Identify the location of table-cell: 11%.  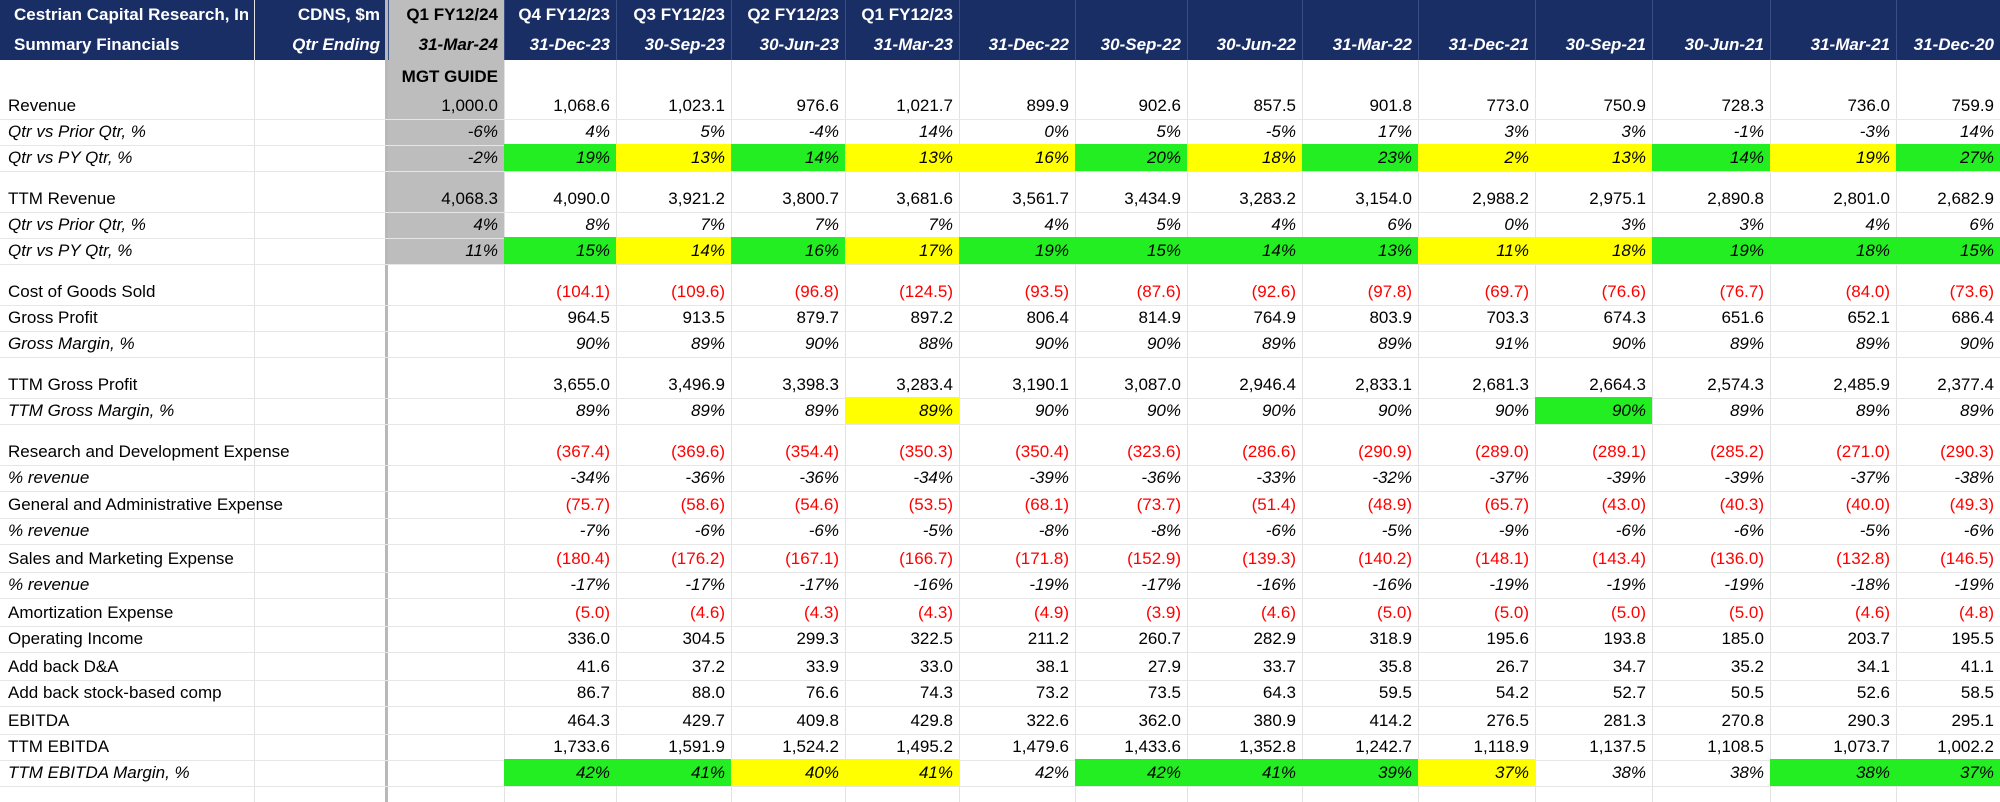
(1476, 250).